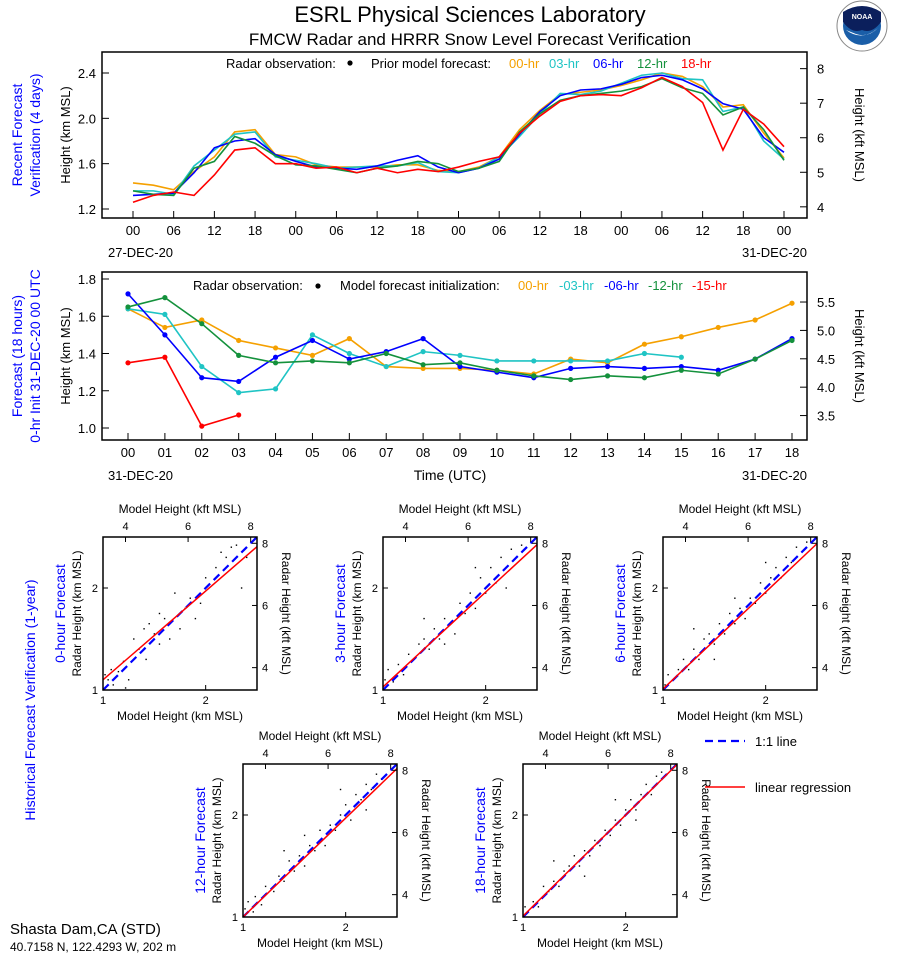  I want to click on scatter-legend: 1:1 line linear regression, so click(778, 764).